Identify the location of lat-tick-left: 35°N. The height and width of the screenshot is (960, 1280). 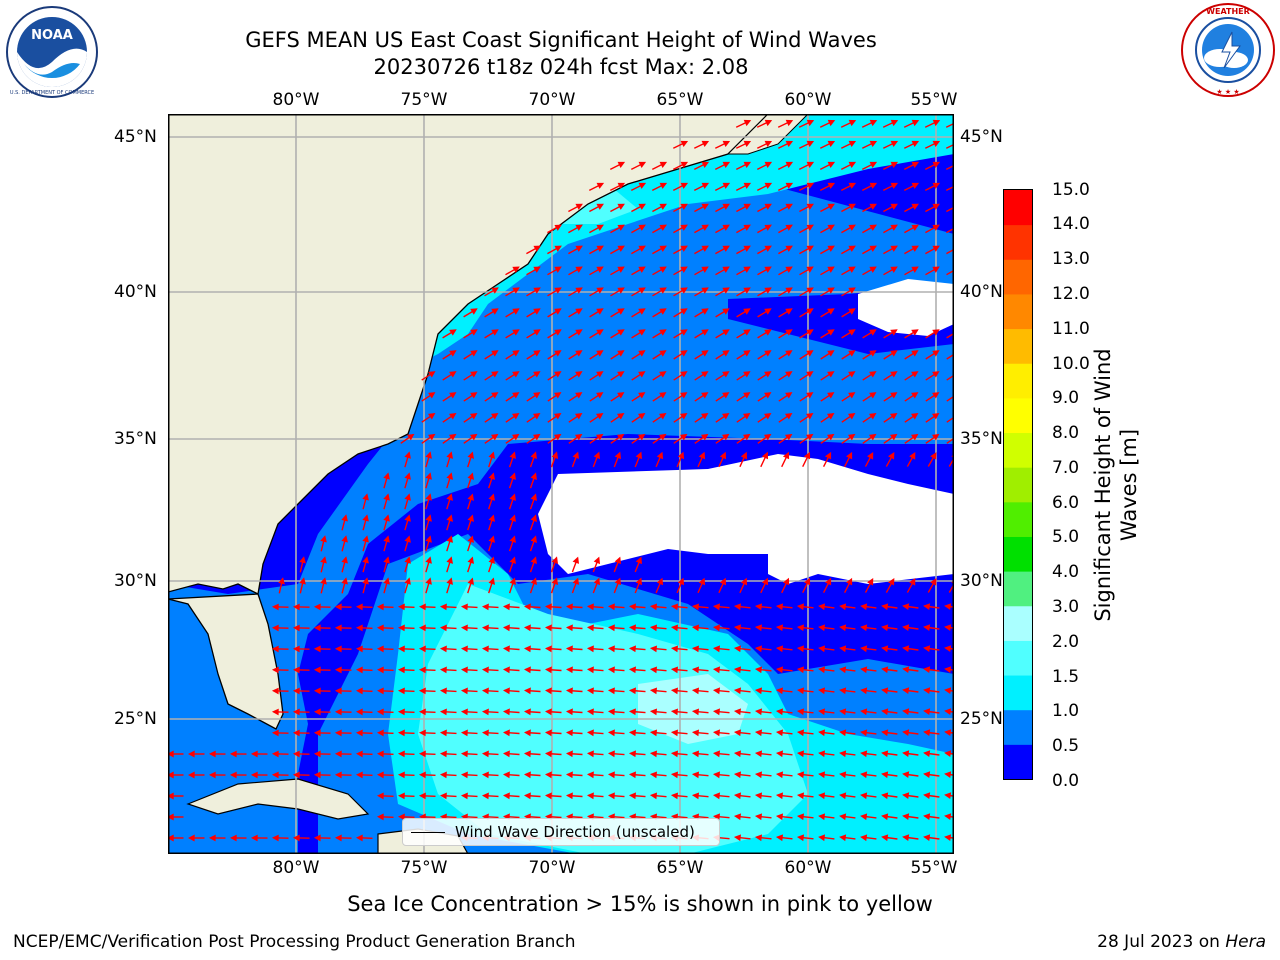
(135, 439).